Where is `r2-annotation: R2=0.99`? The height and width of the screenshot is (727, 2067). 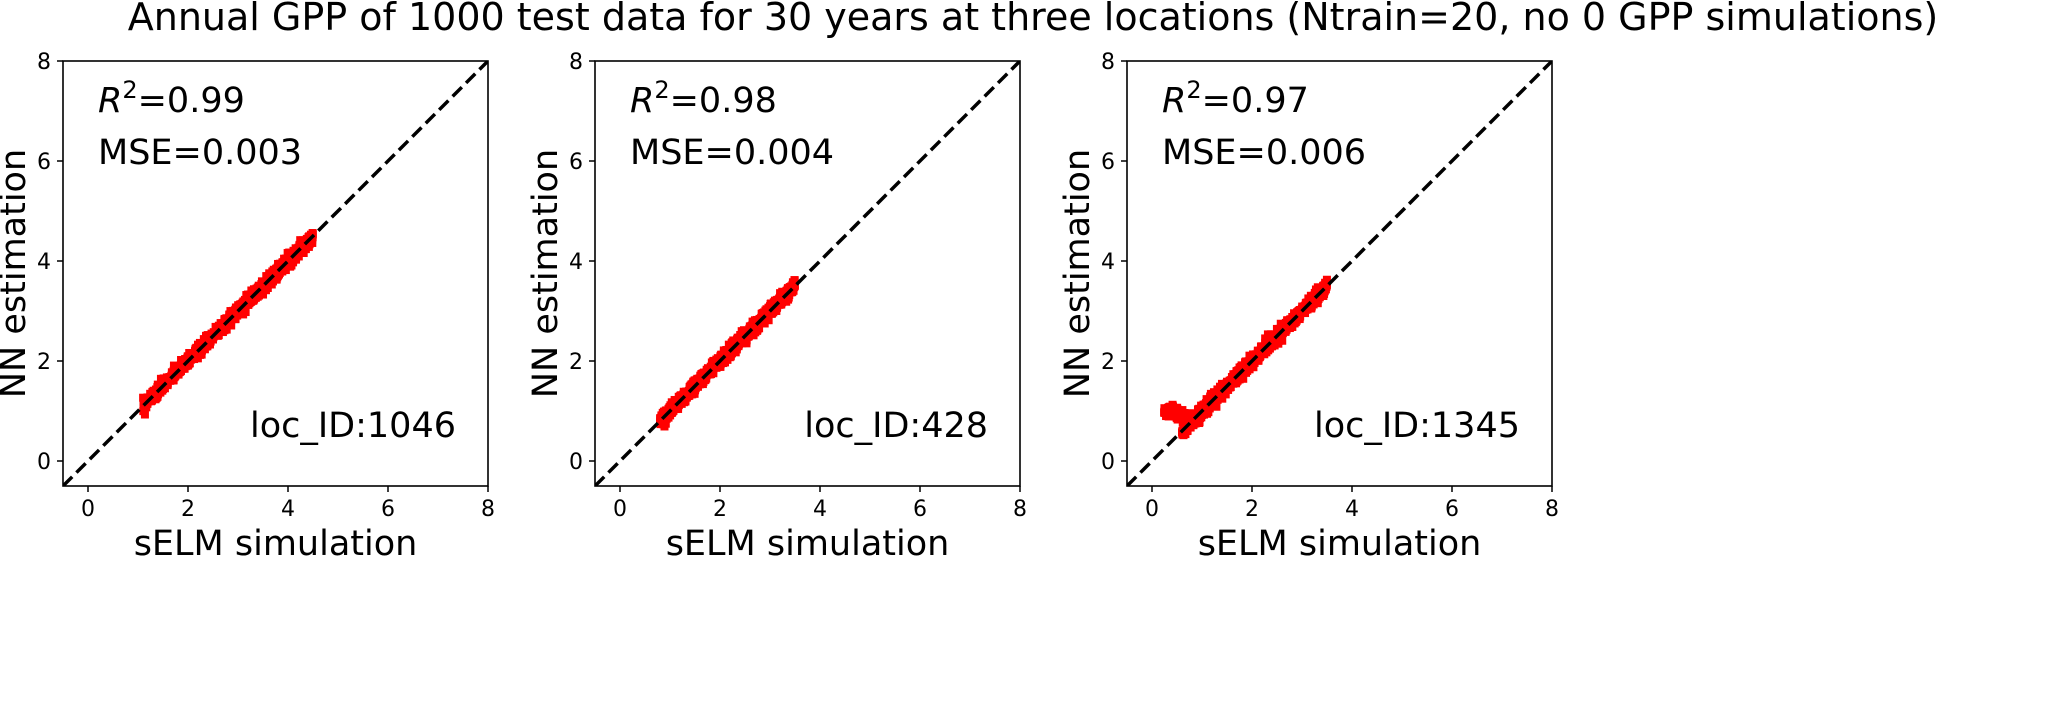 r2-annotation: R2=0.99 is located at coordinates (171, 98).